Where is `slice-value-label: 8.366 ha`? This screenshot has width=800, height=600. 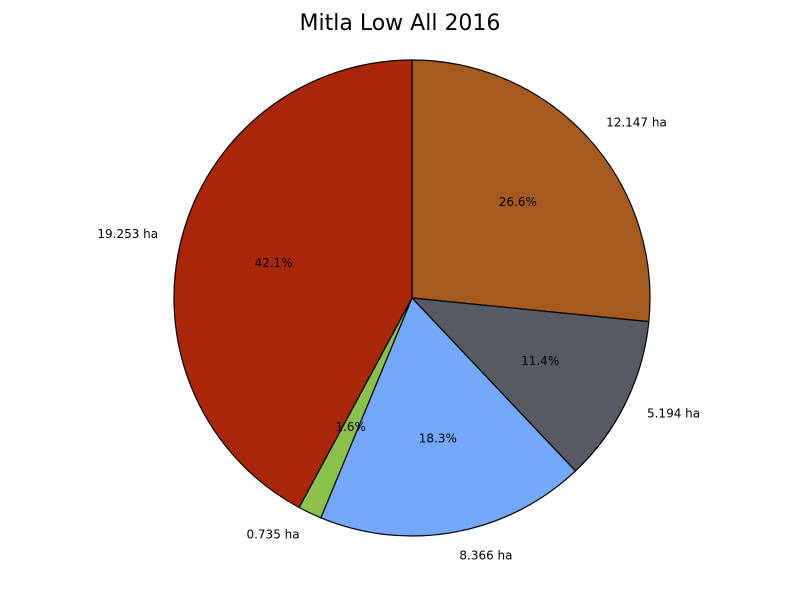 slice-value-label: 8.366 ha is located at coordinates (485, 555).